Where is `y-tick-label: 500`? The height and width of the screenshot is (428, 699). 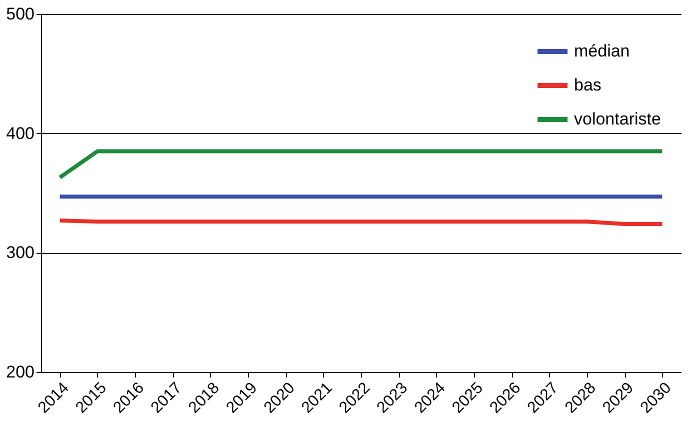 y-tick-label: 500 is located at coordinates (20, 14).